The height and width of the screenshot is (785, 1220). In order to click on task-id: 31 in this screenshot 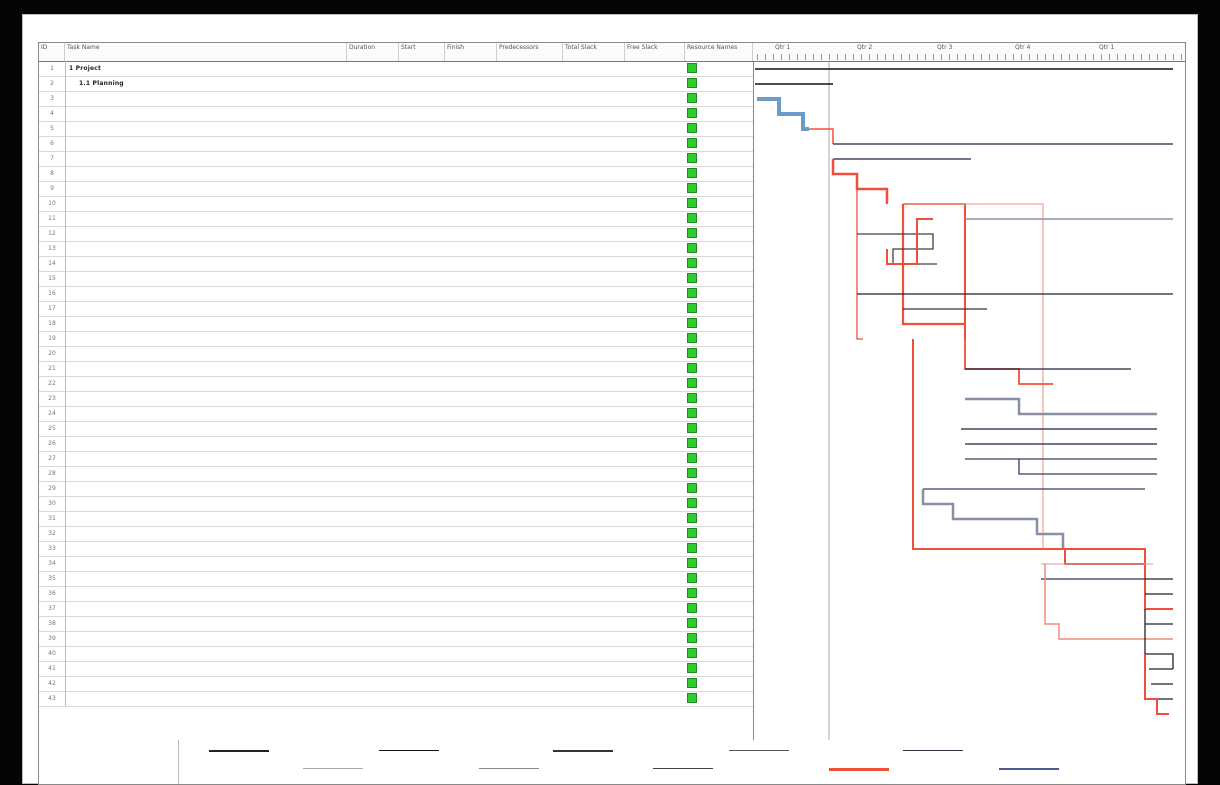, I will do `click(52, 518)`.